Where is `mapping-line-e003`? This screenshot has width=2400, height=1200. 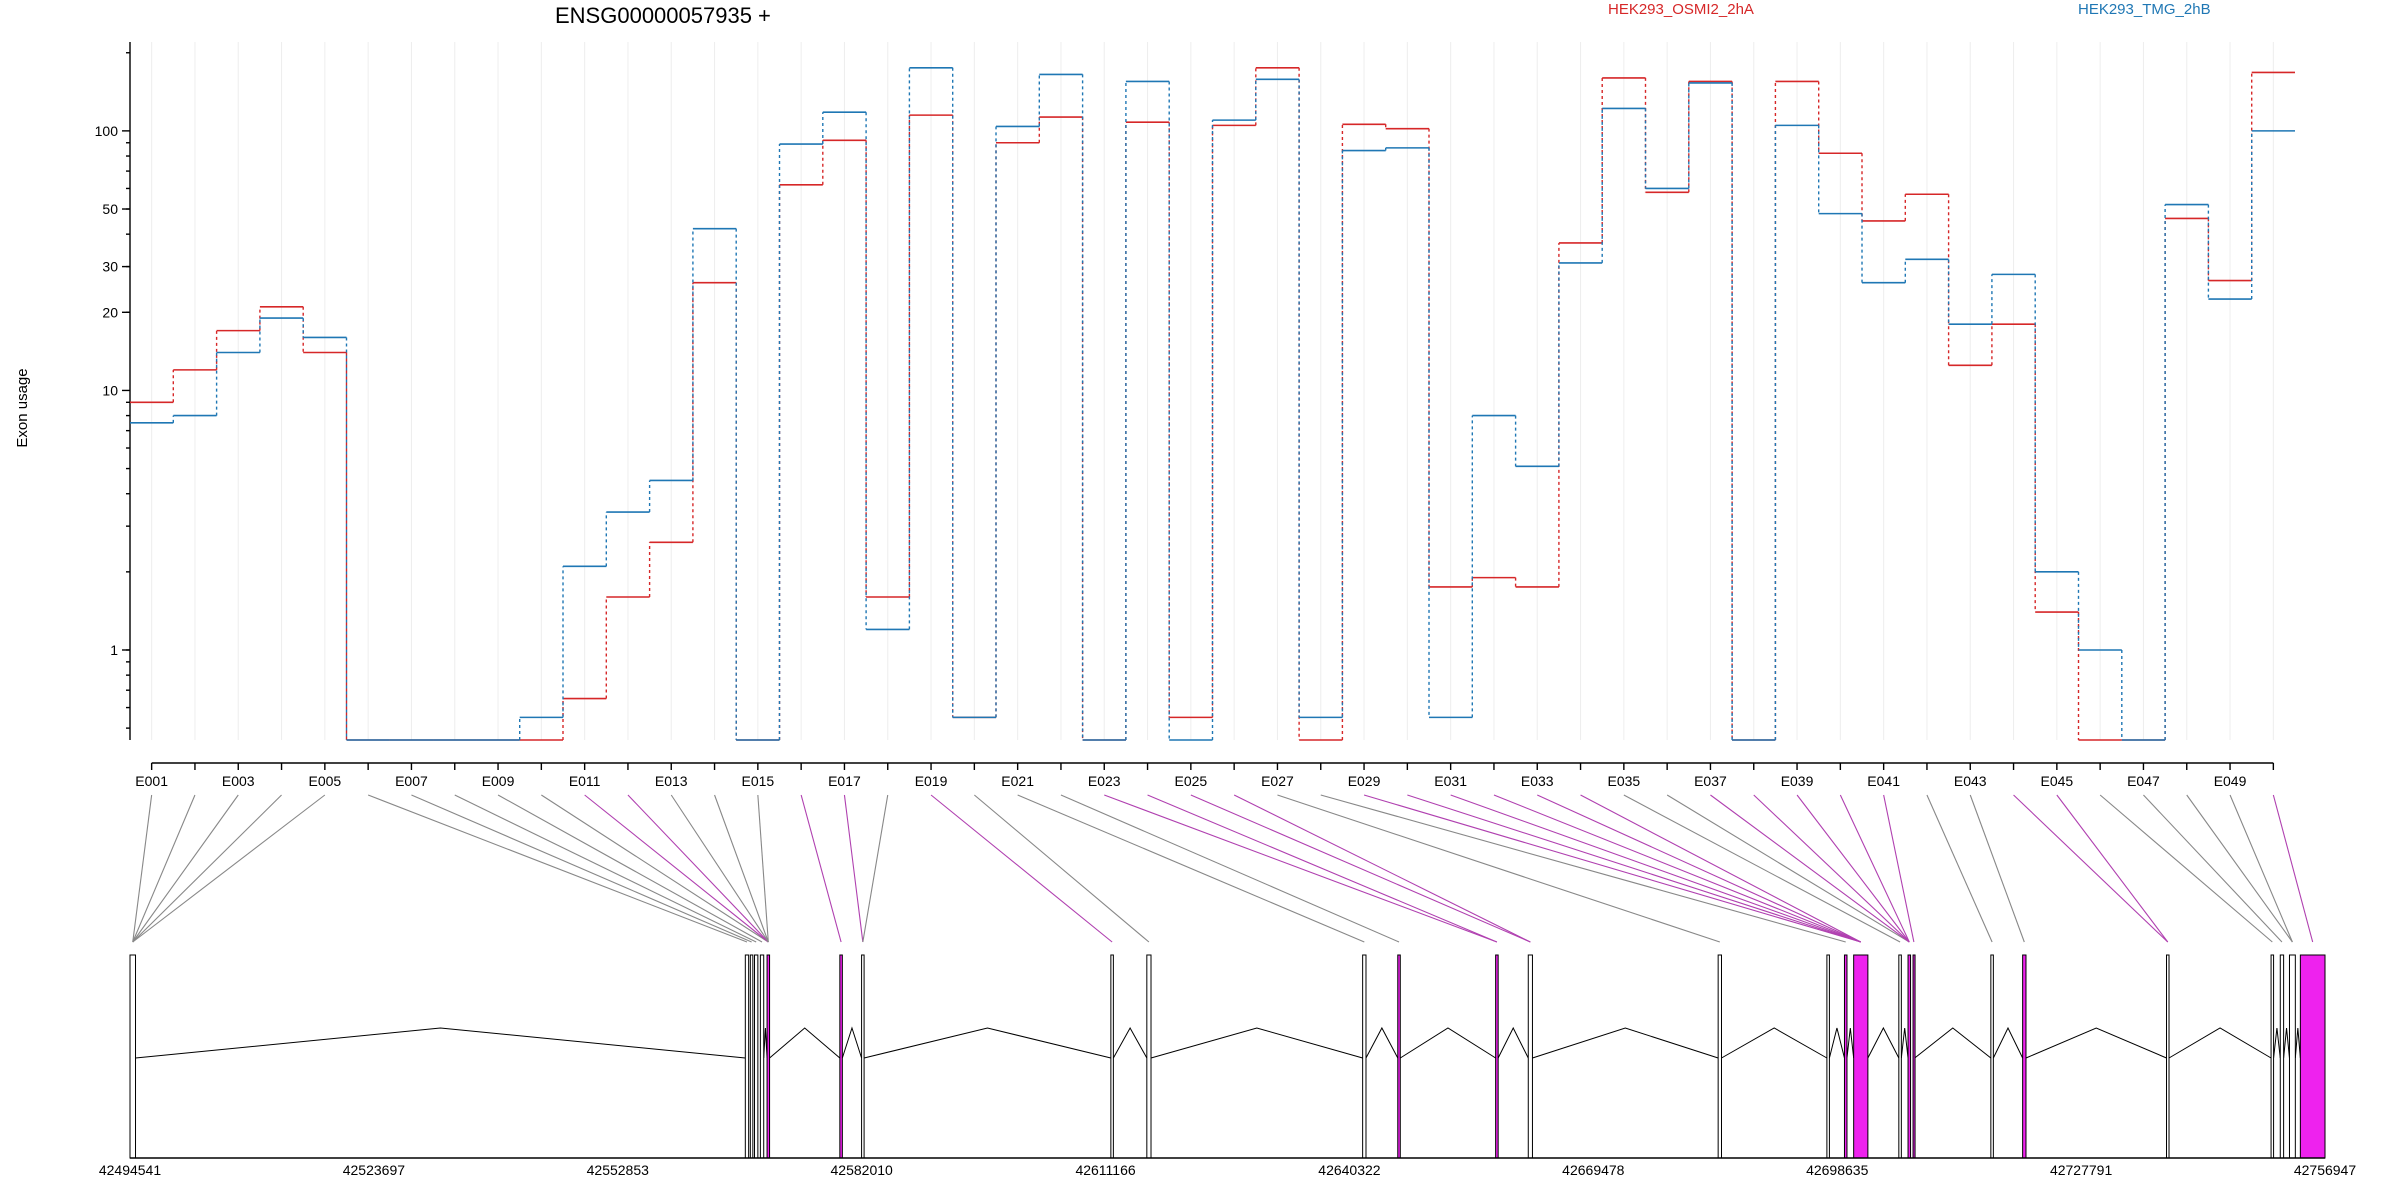 mapping-line-e003 is located at coordinates (185, 868).